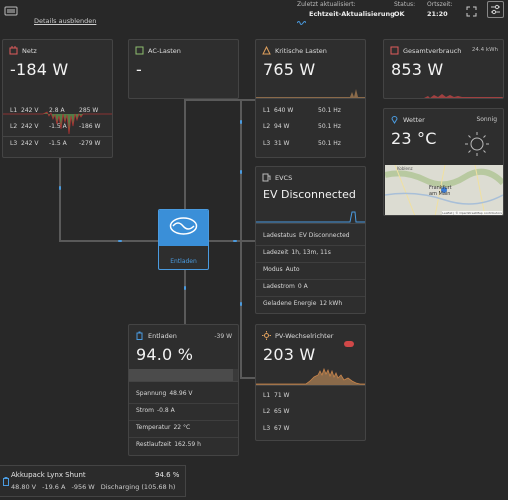  Describe the element at coordinates (65, 21) in the screenshot. I see `details-toggle-link: Details ausblenden` at that location.